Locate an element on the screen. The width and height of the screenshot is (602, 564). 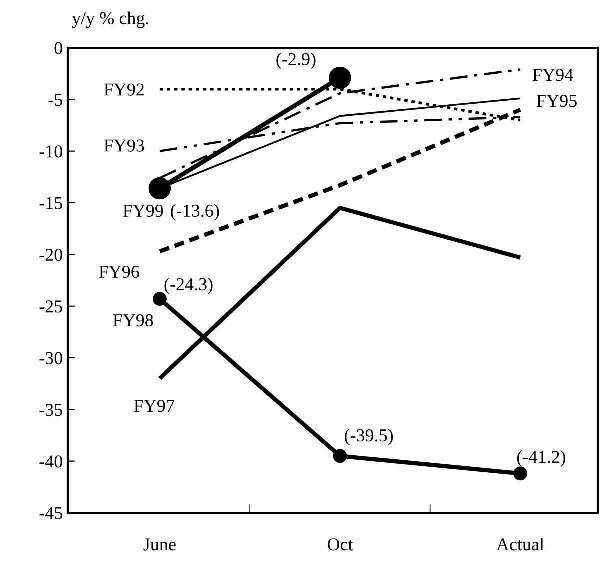
series-label: FY93 is located at coordinates (124, 146).